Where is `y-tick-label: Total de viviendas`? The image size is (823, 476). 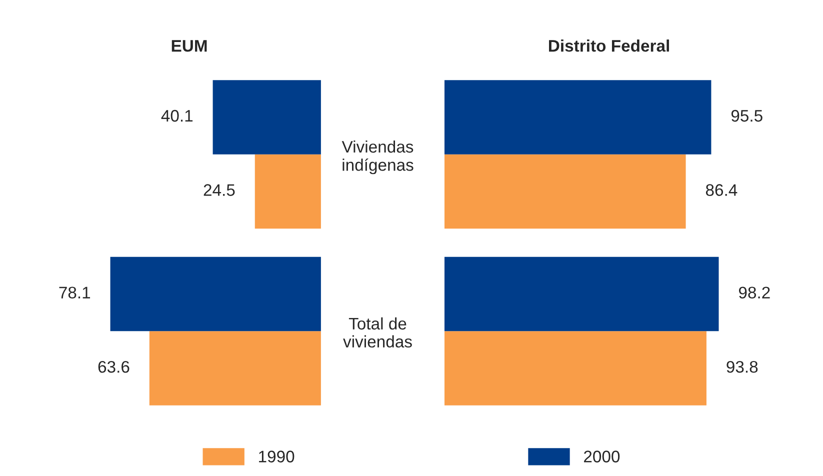
y-tick-label: Total de viviendas is located at coordinates (377, 332).